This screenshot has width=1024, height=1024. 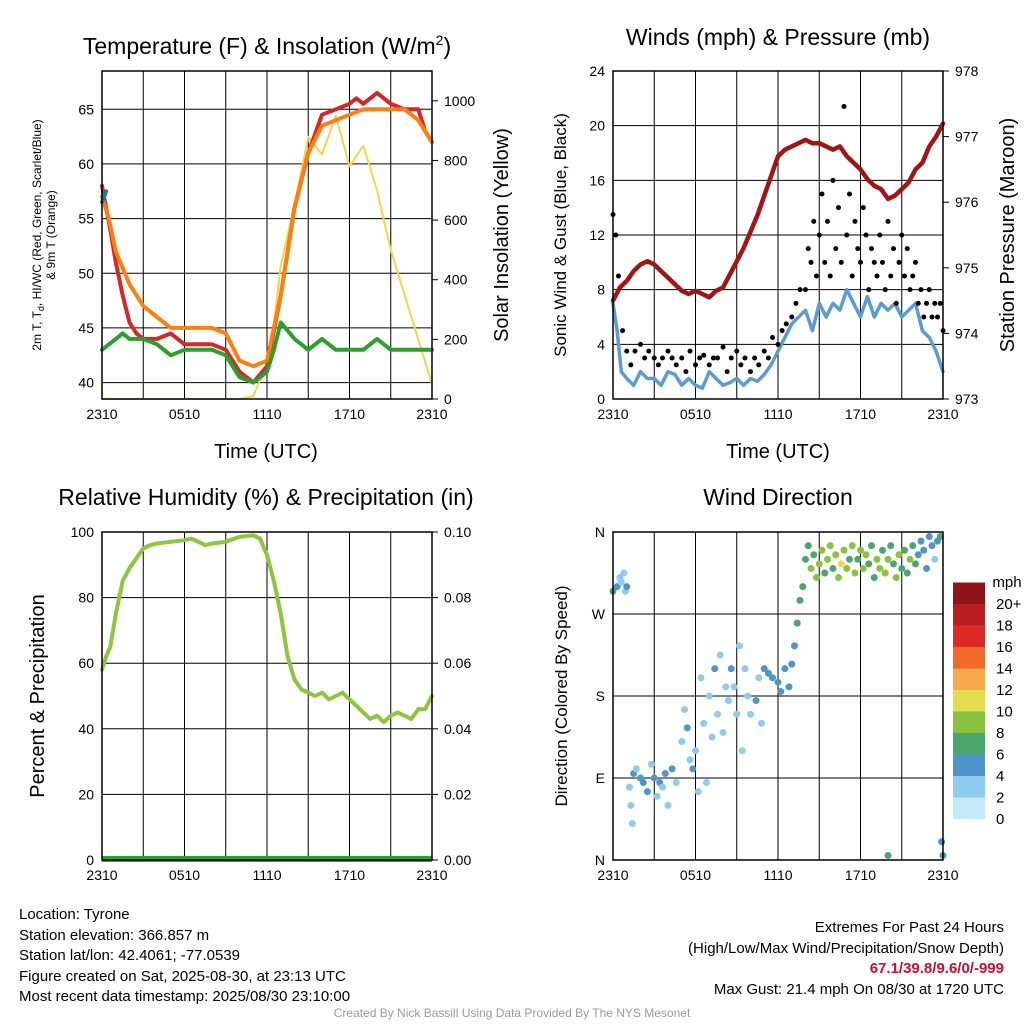 I want to click on elevation-text: Station elevation: 366.857 m, so click(x=114, y=935).